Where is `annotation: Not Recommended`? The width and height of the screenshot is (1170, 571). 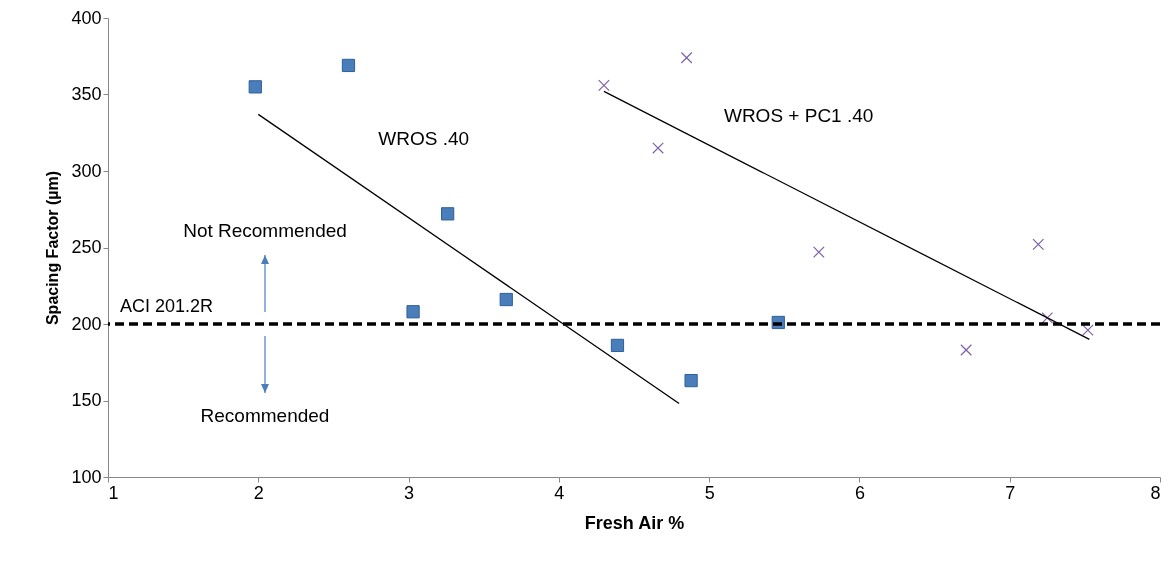 annotation: Not Recommended is located at coordinates (265, 230).